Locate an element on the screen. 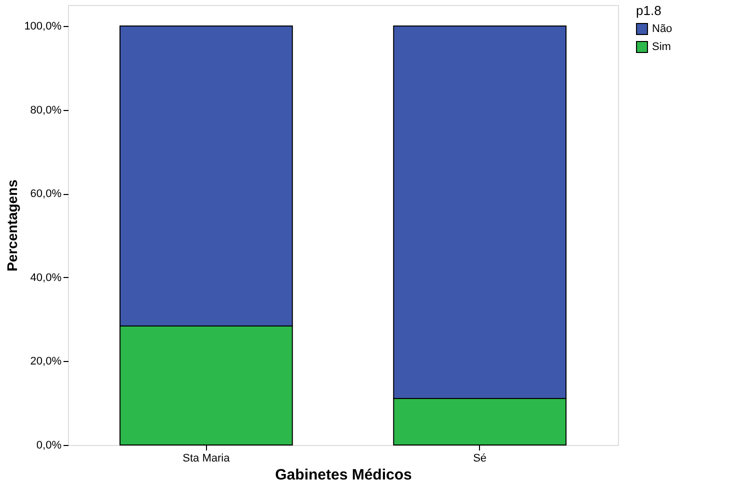  legend-label: Sim is located at coordinates (661, 47).